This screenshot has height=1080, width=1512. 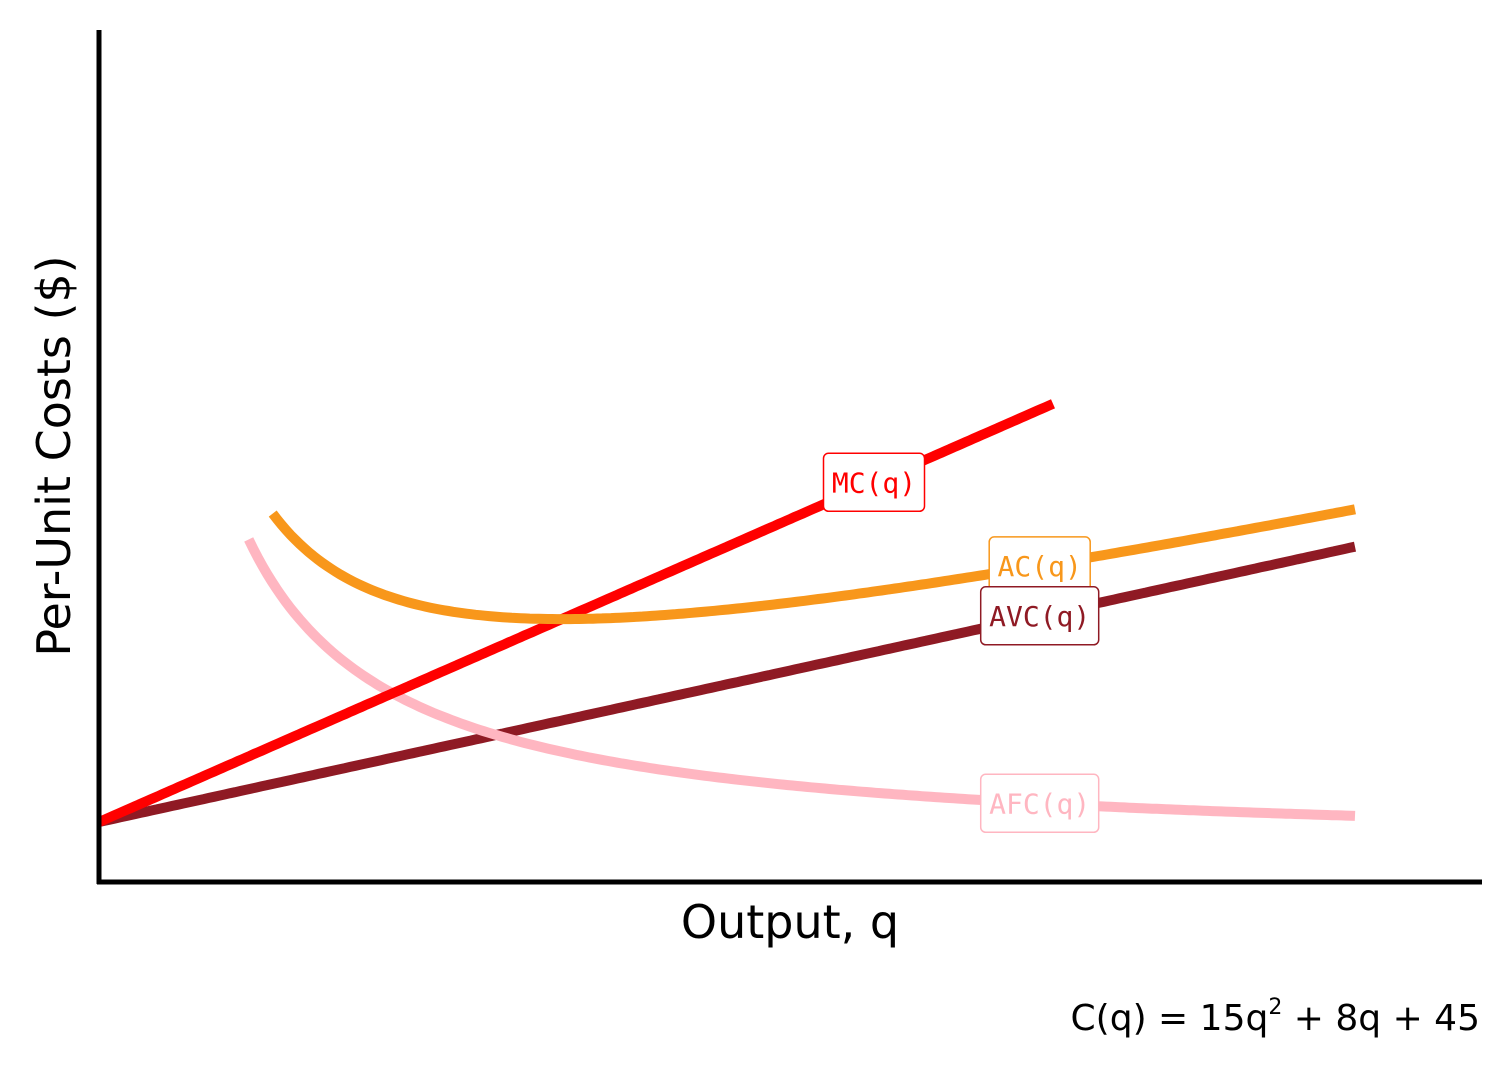 I want to click on x-axis-title: Output, q, so click(x=790, y=922).